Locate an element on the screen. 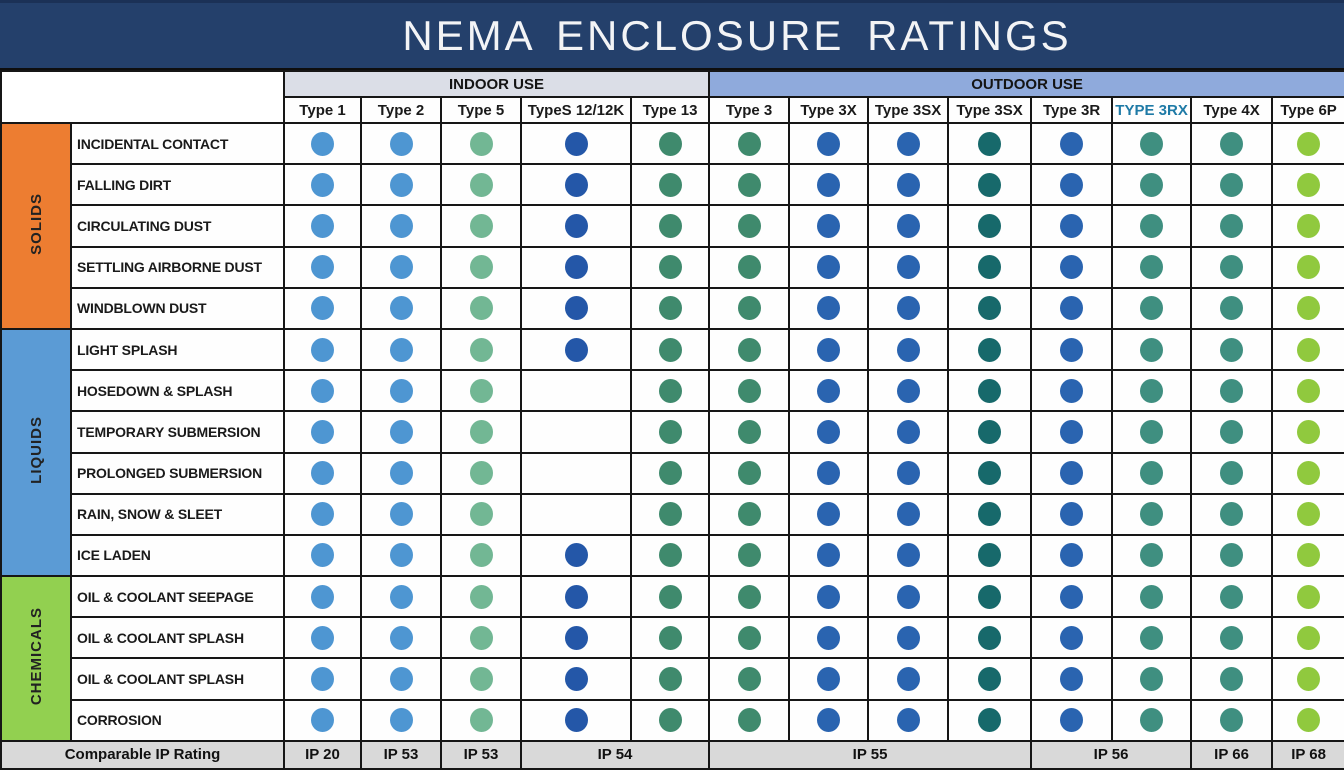  column-header: Type 6P is located at coordinates (1307, 110).